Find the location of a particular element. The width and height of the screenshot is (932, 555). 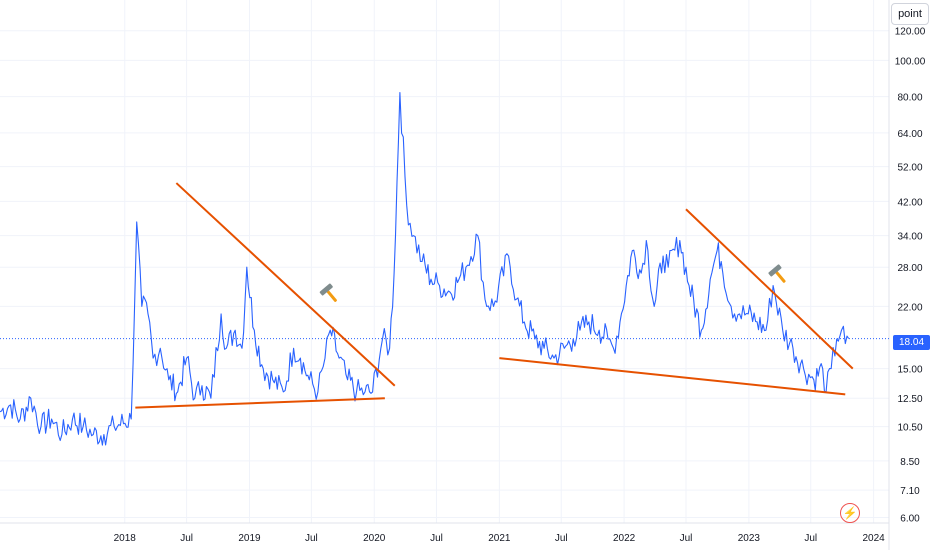

y-tick-label: 80.00 is located at coordinates (909, 98).